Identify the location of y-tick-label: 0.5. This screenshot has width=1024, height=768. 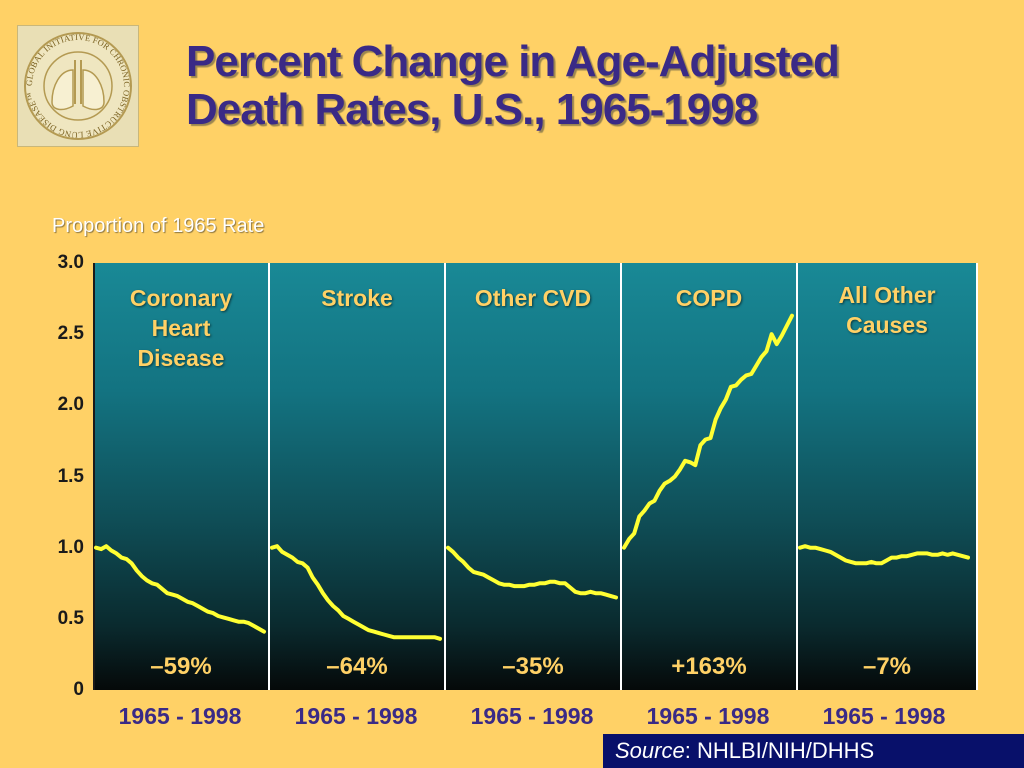
(70, 618).